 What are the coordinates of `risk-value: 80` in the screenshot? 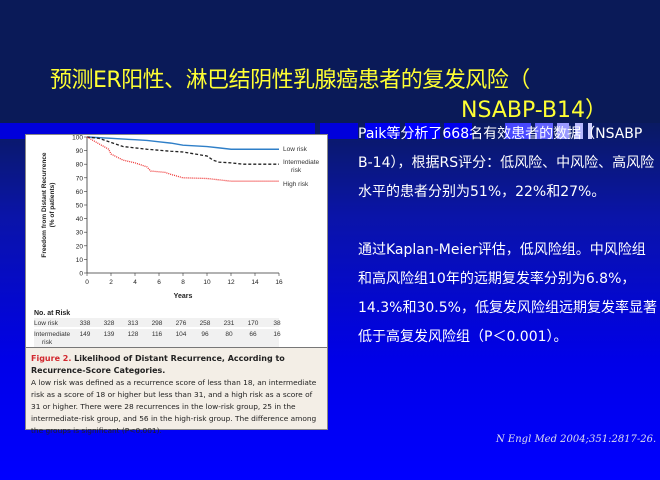 It's located at (229, 334).